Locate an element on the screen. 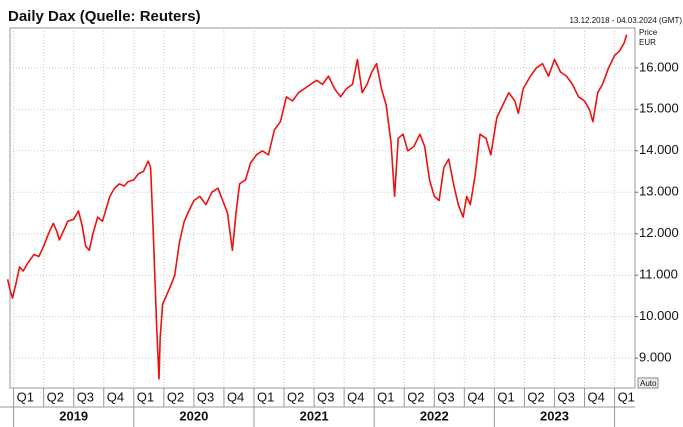  auto-button-label: Auto is located at coordinates (648, 383).